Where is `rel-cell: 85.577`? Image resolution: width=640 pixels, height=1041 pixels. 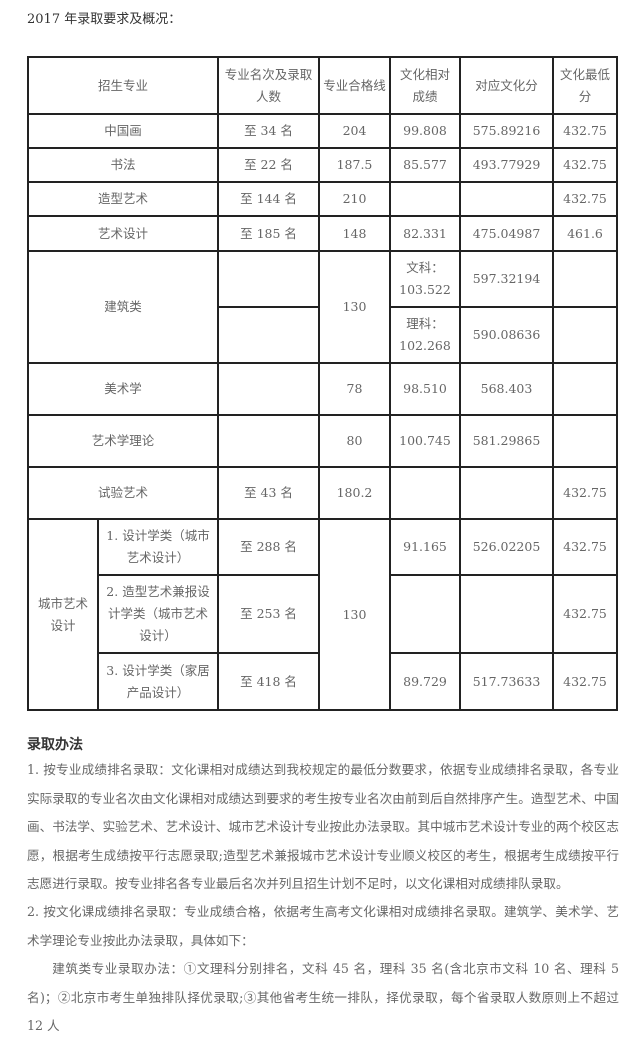 rel-cell: 85.577 is located at coordinates (425, 165).